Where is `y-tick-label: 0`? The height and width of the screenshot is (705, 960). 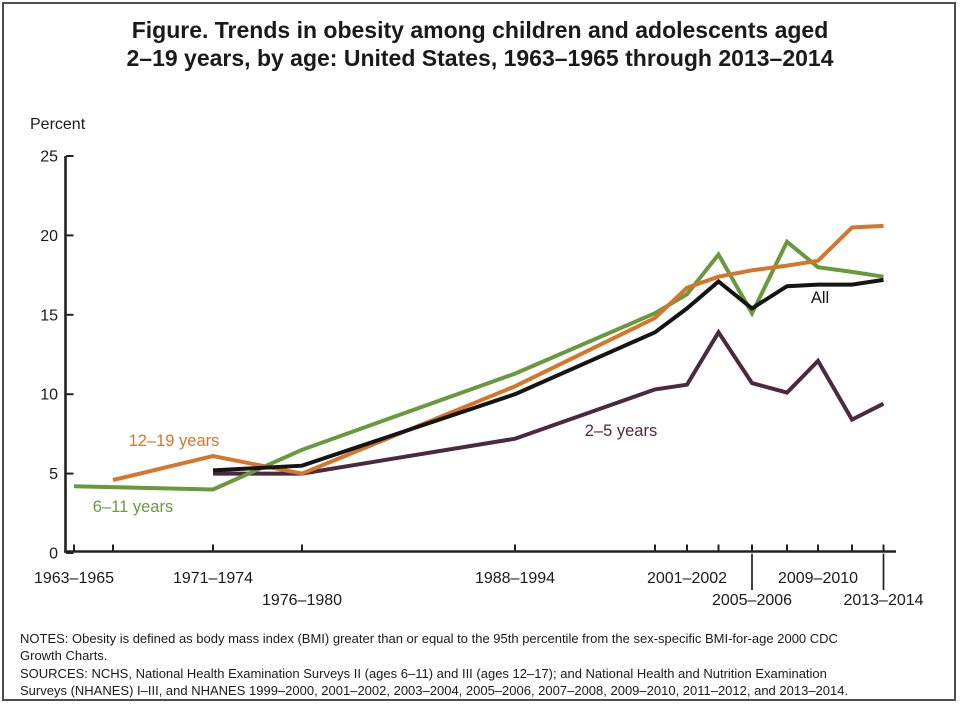
y-tick-label: 0 is located at coordinates (53, 554).